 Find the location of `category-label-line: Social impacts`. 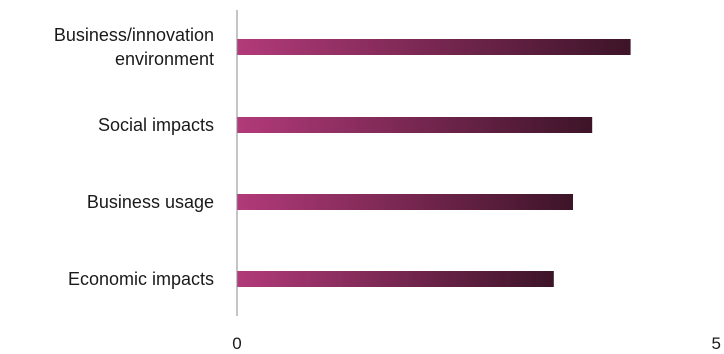

category-label-line: Social impacts is located at coordinates (156, 125).